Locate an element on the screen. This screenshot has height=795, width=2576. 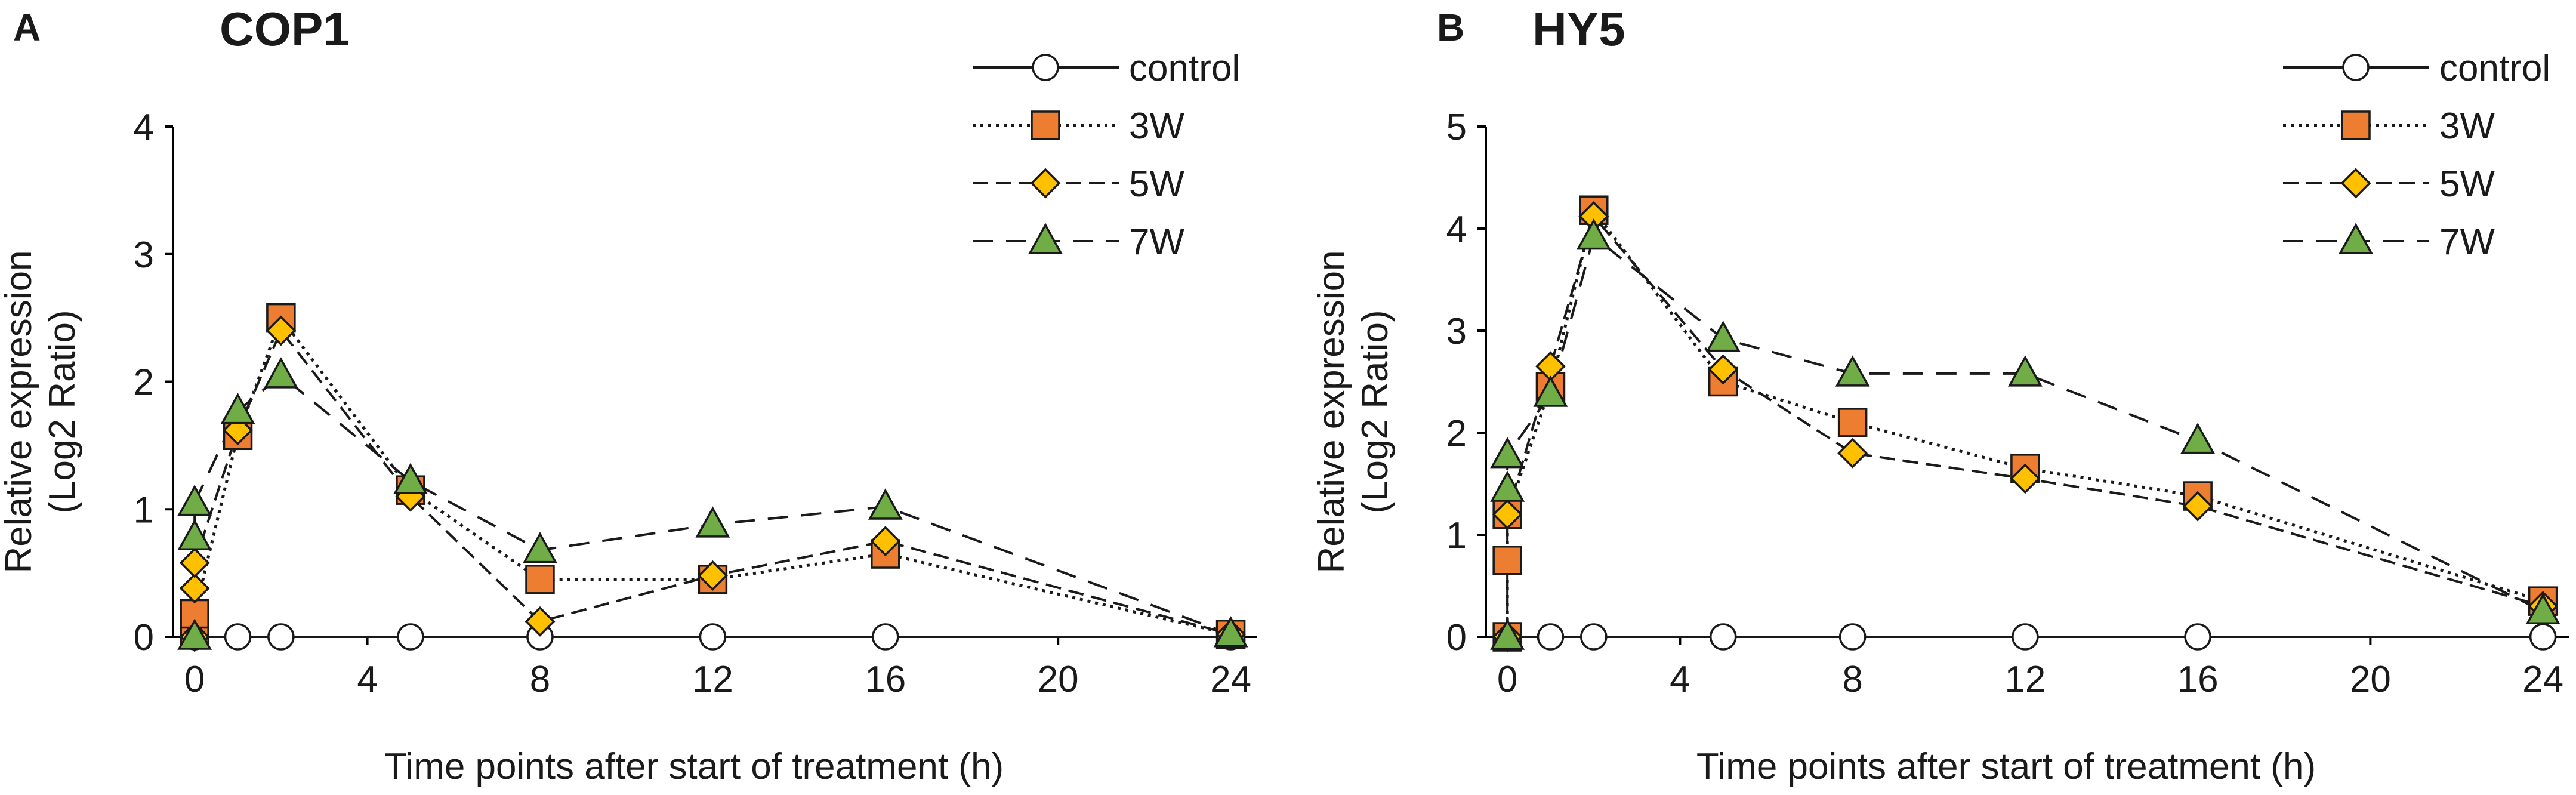
panel-b-legend: control 3W 5W 7W is located at coordinates (2416, 156).